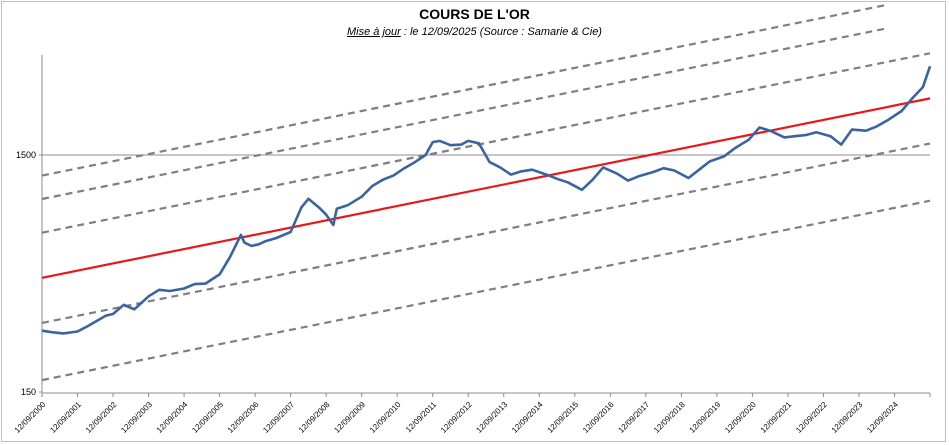 The image size is (949, 445). I want to click on x-tick-label-20: 12/09/2020, so click(740, 417).